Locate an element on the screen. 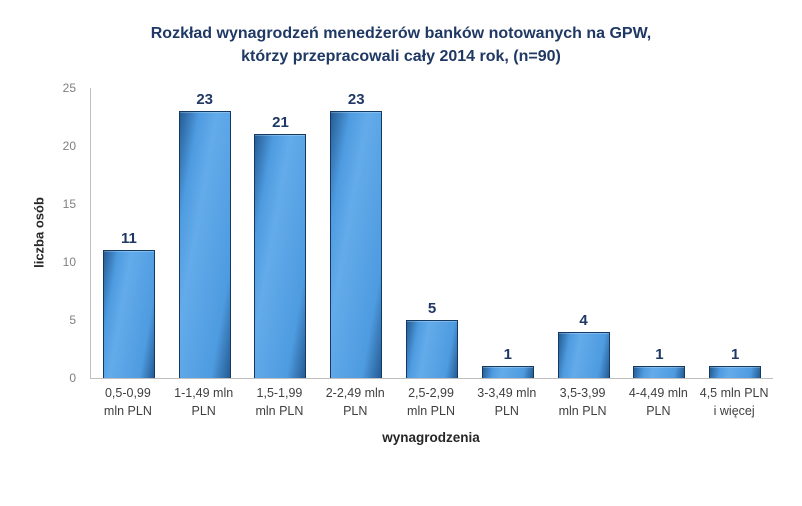 This screenshot has height=506, width=802. category-label: 3,5-3,99 mln PLN is located at coordinates (582, 402).